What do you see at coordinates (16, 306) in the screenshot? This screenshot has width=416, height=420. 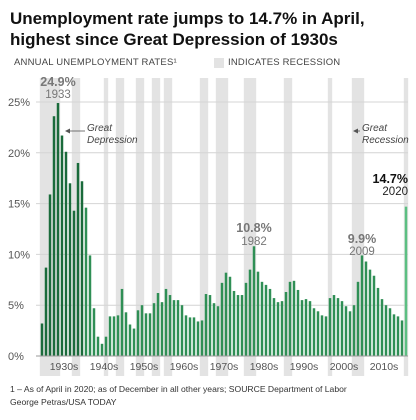 I see `y-tick-label: 5%` at bounding box center [16, 306].